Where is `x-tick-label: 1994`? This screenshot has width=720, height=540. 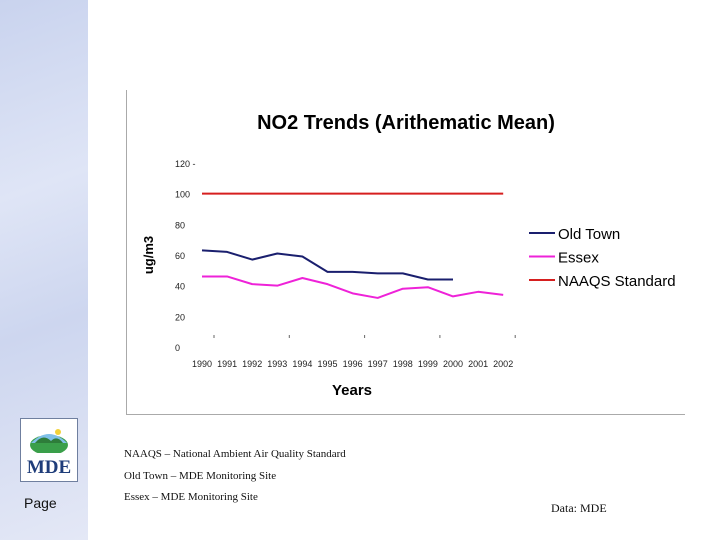 x-tick-label: 1994 is located at coordinates (302, 364).